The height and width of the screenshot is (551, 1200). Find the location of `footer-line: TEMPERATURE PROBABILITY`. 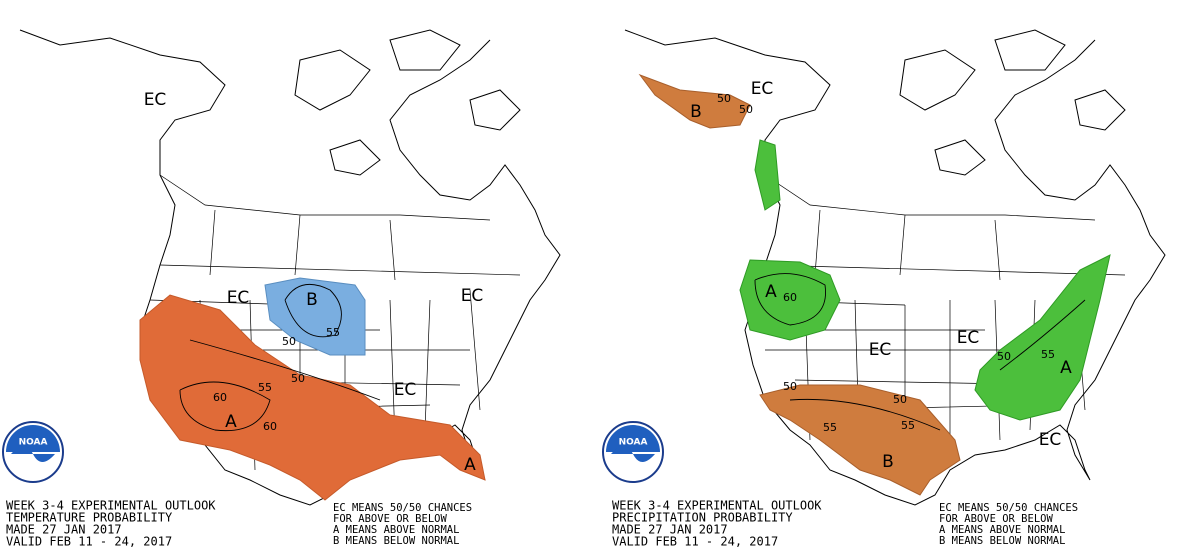

footer-line: TEMPERATURE PROBABILITY is located at coordinates (89, 518).